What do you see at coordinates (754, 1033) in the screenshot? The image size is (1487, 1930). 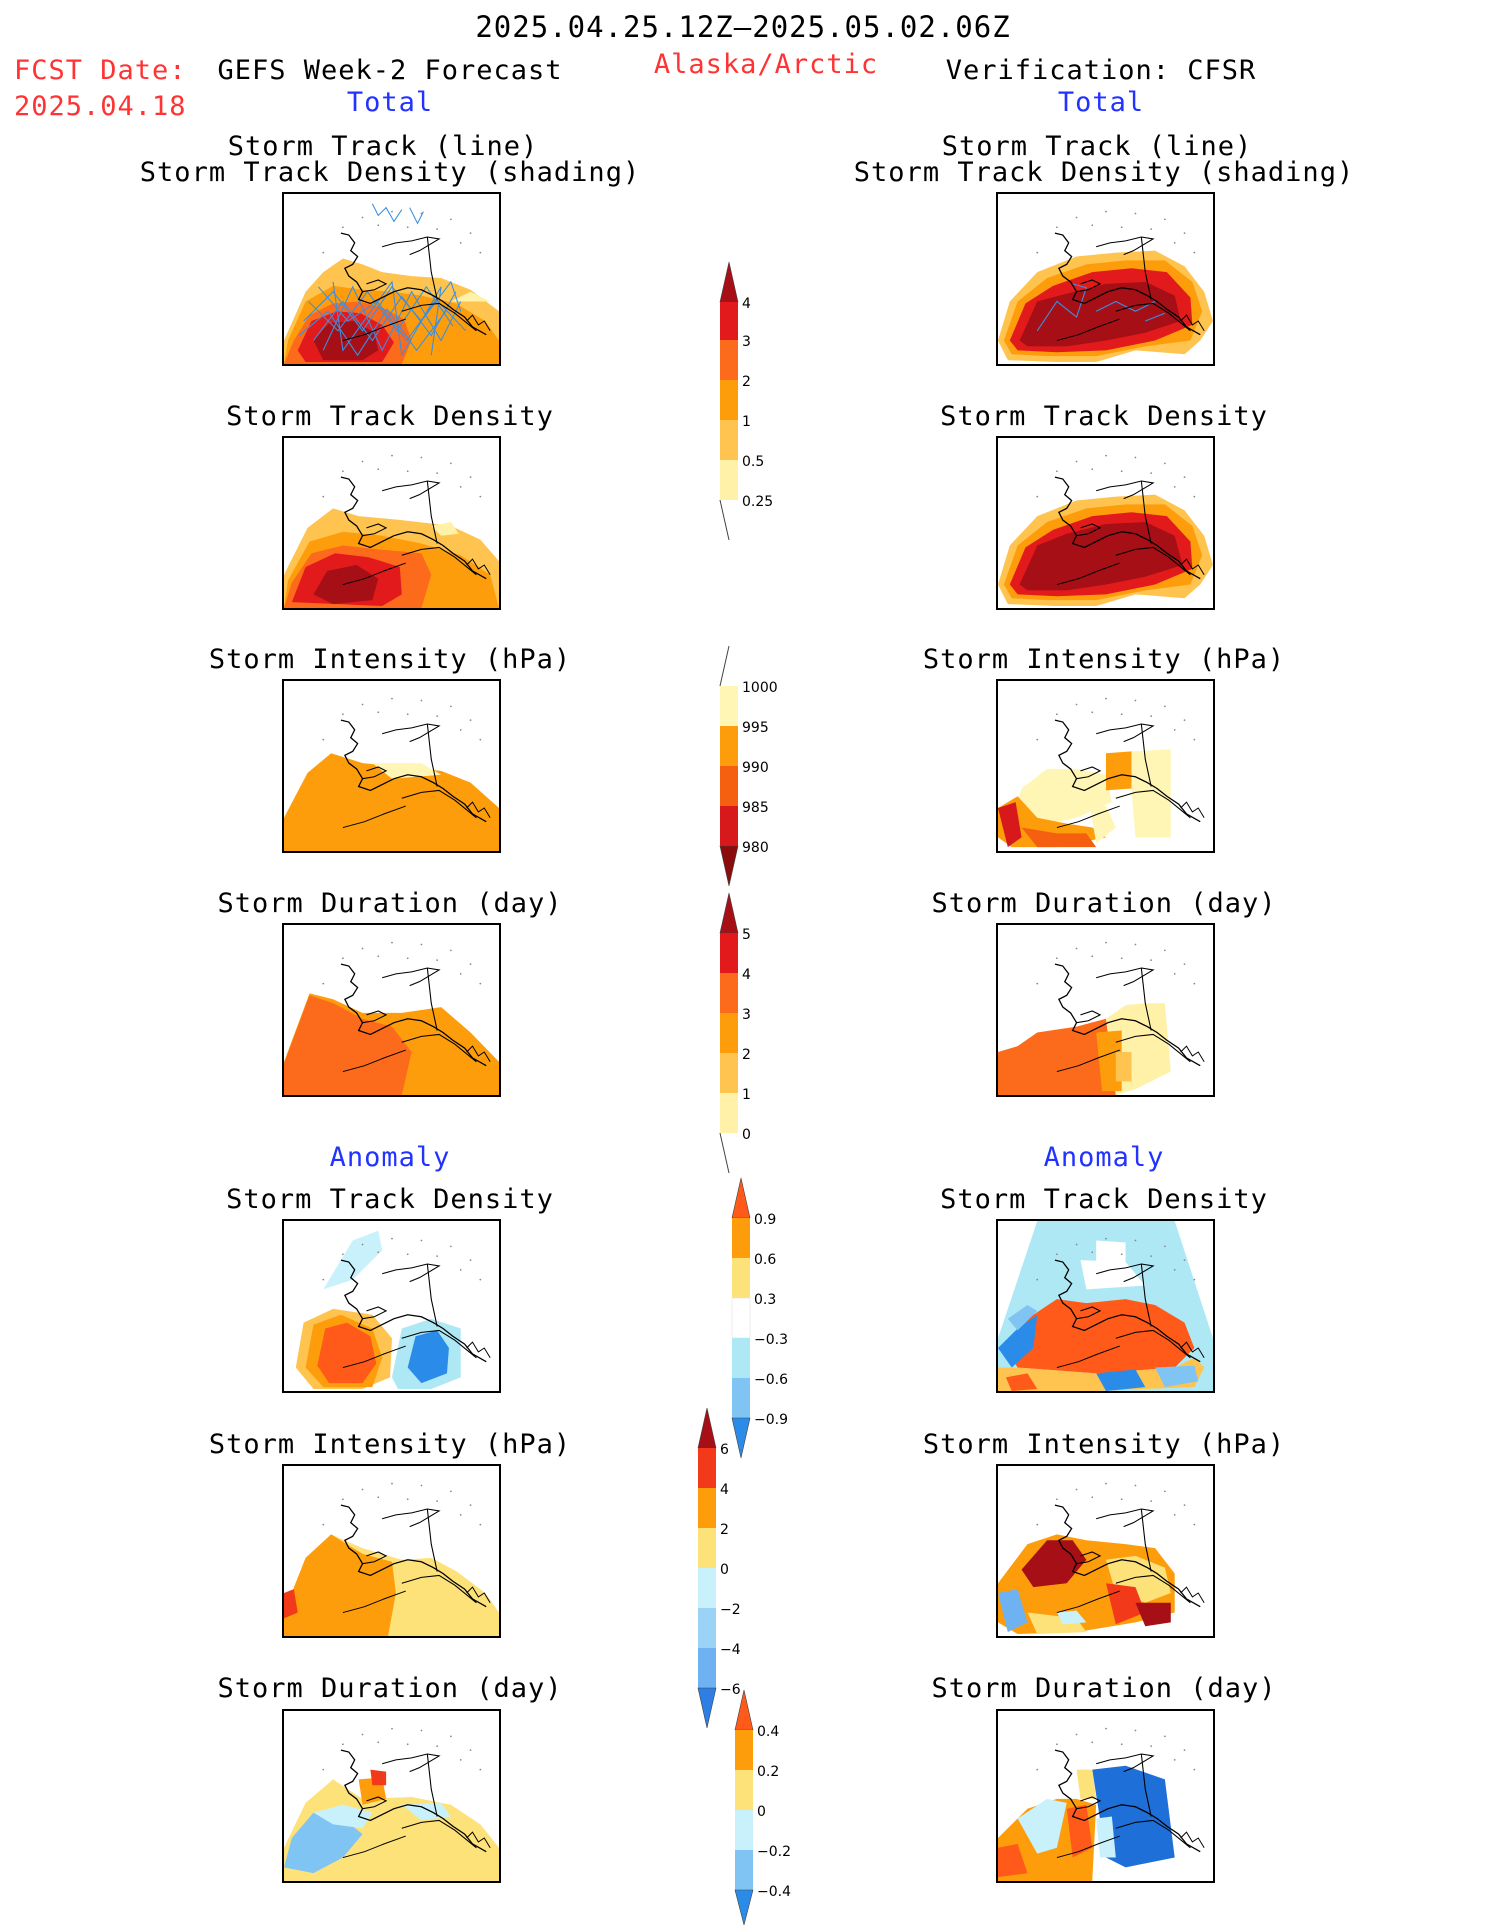 I see `colorbar-duration: 5 4 3 2 1 0` at bounding box center [754, 1033].